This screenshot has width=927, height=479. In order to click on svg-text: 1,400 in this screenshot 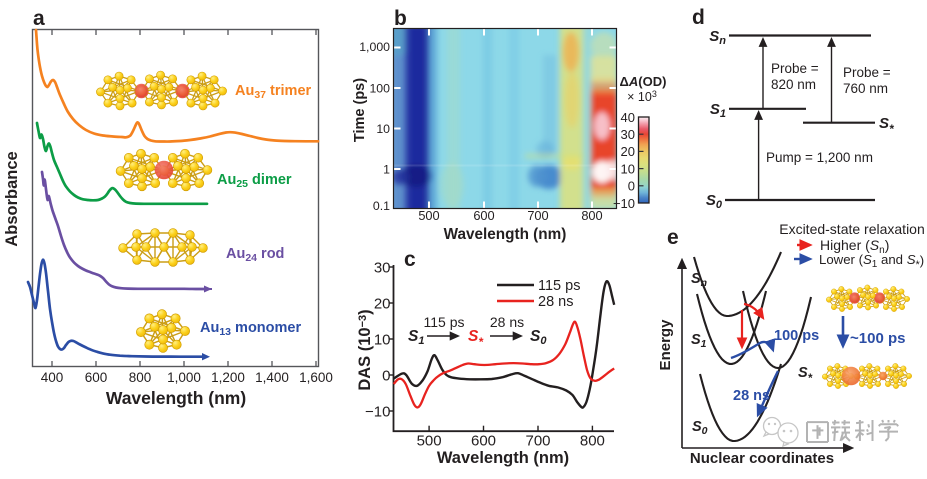, I will do `click(272, 377)`.